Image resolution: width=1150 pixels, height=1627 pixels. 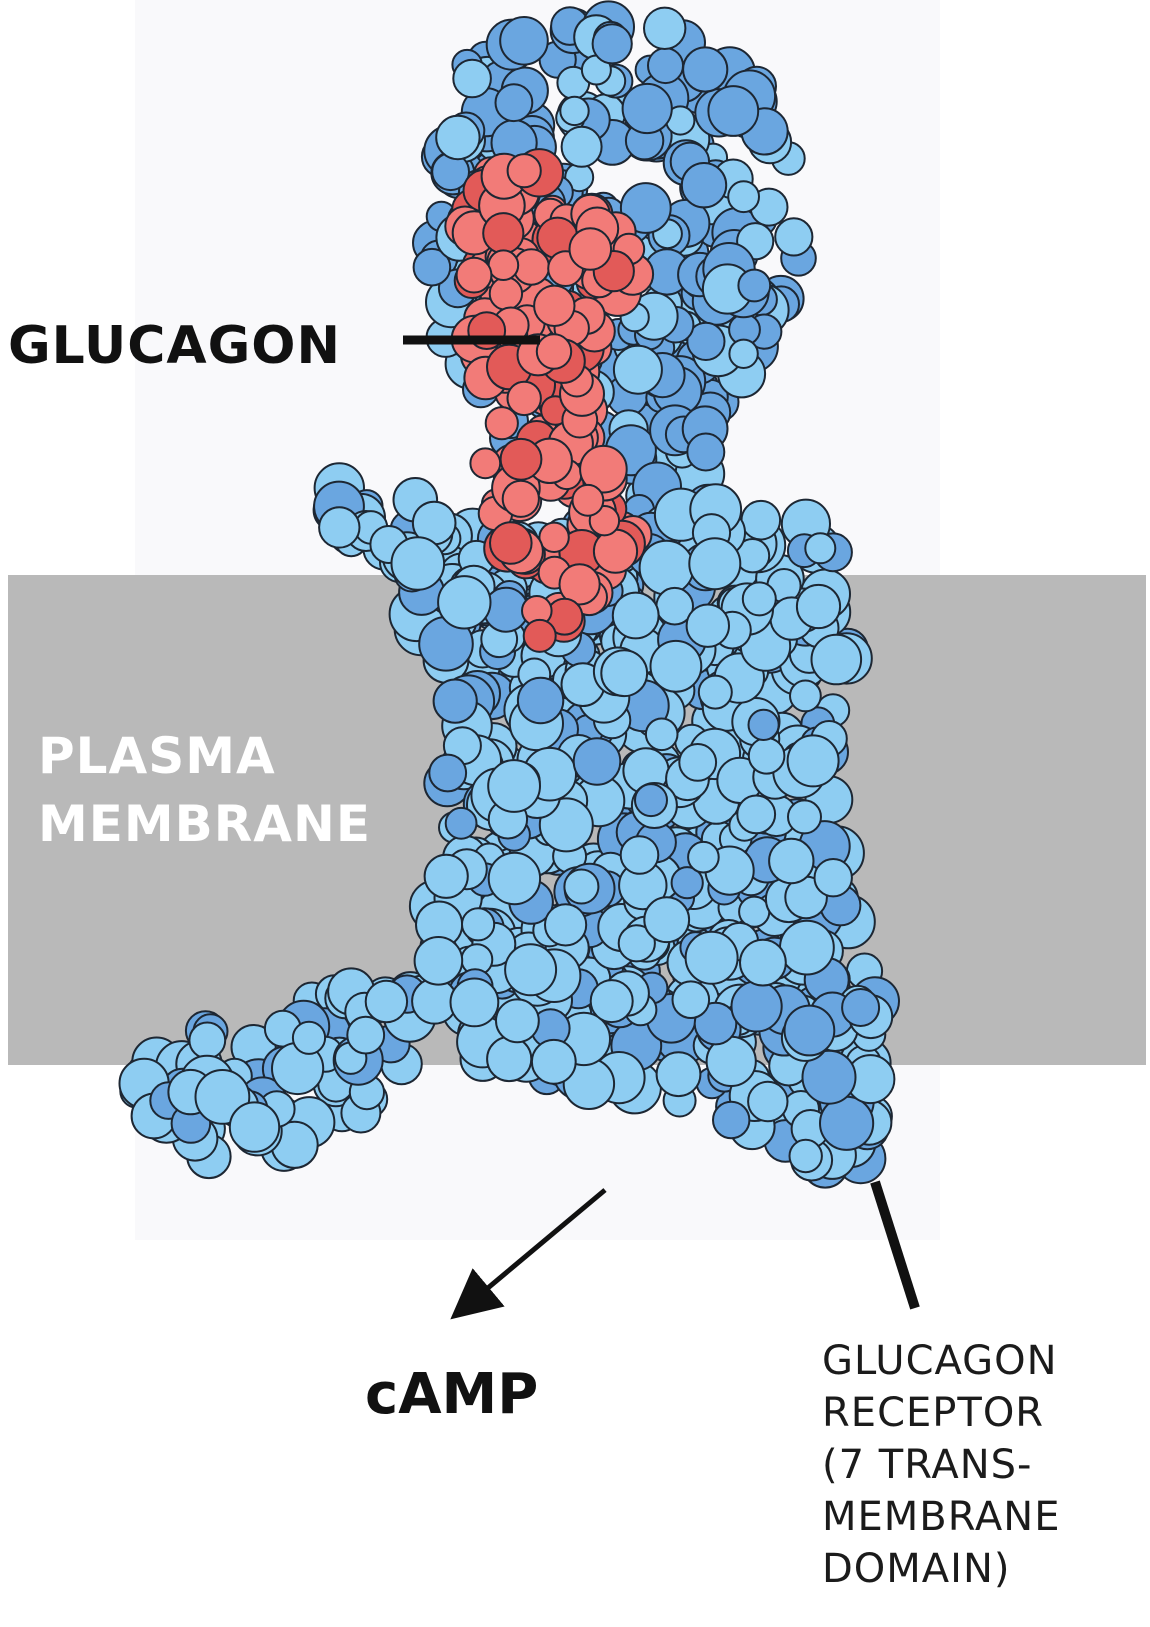 What do you see at coordinates (895, 1245) in the screenshot?
I see `receptor-pointer-line` at bounding box center [895, 1245].